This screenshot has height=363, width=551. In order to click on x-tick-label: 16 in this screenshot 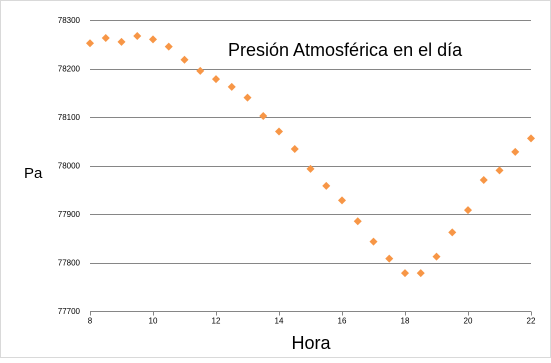, I will do `click(342, 321)`.